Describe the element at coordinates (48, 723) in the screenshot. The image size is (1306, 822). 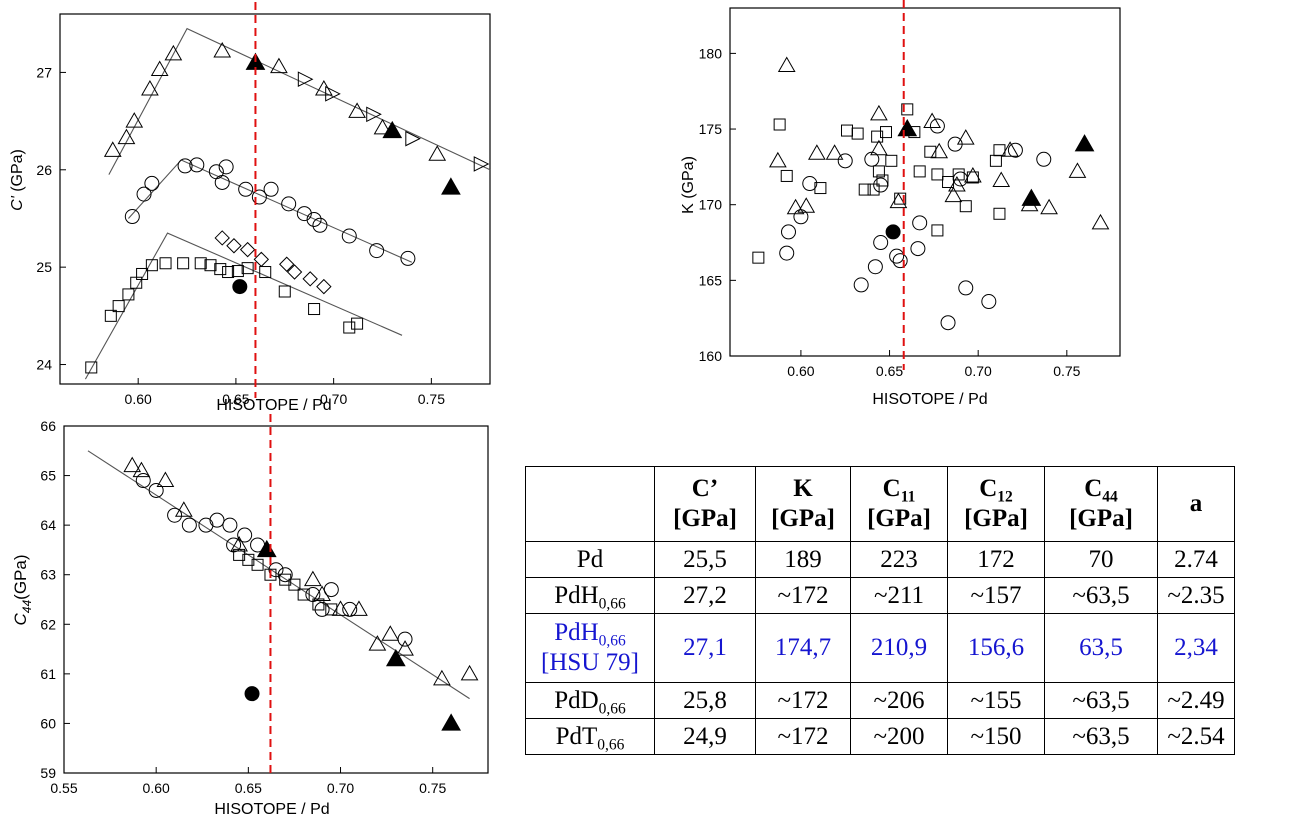
I see `c44-ytick-label: 60` at that location.